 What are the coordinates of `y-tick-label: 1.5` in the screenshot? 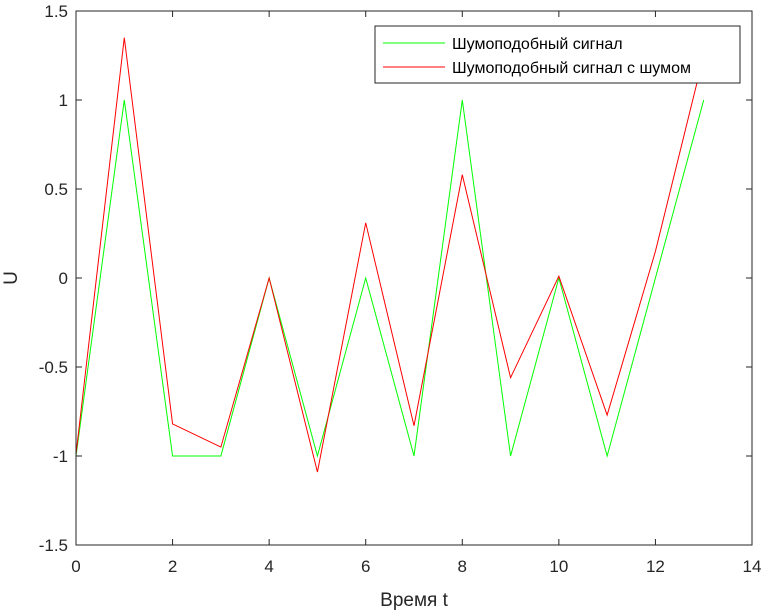 It's located at (56, 11).